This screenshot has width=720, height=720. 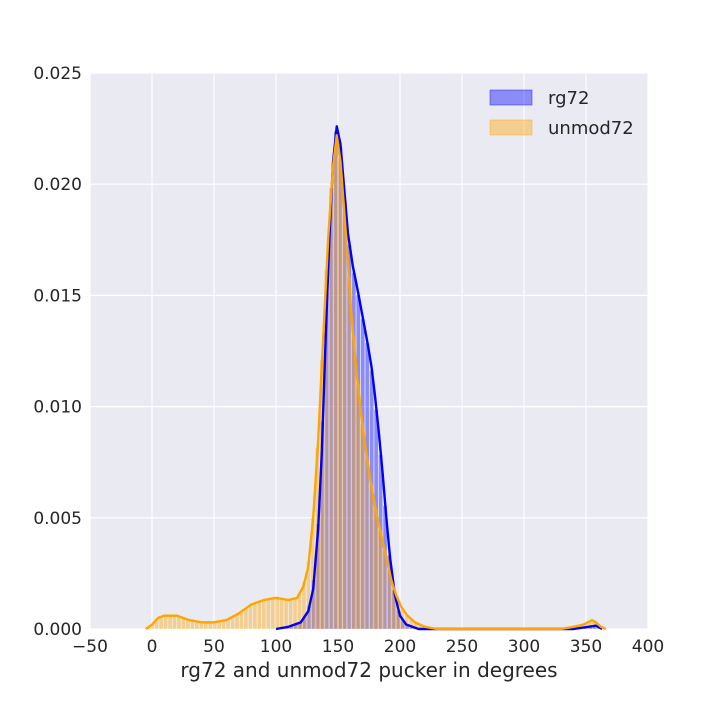 What do you see at coordinates (524, 647) in the screenshot?
I see `x-tick-label: 300` at bounding box center [524, 647].